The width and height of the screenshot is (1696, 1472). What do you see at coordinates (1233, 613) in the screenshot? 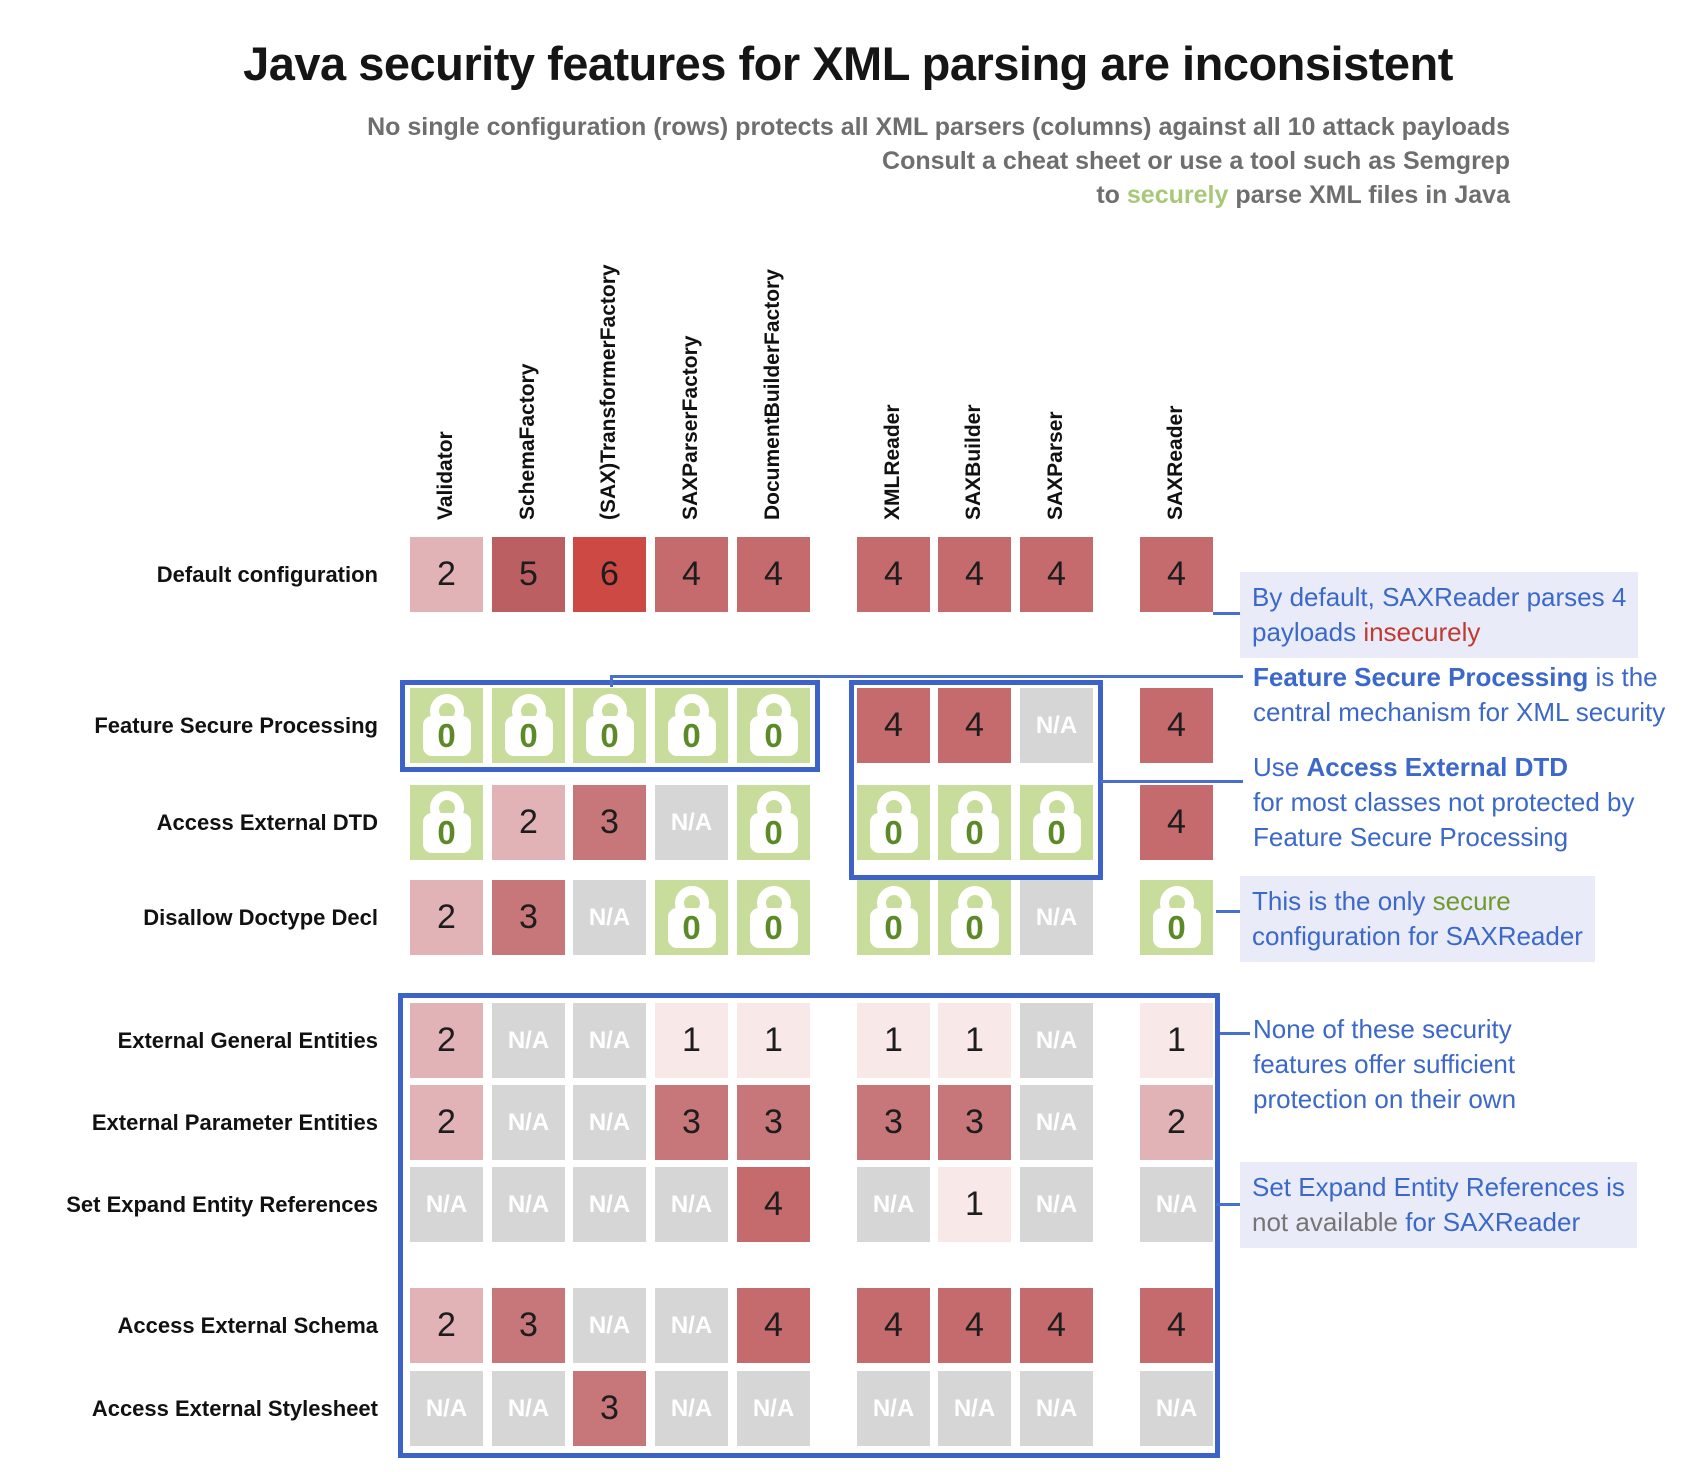
I see `connector-default-saxreader` at bounding box center [1233, 613].